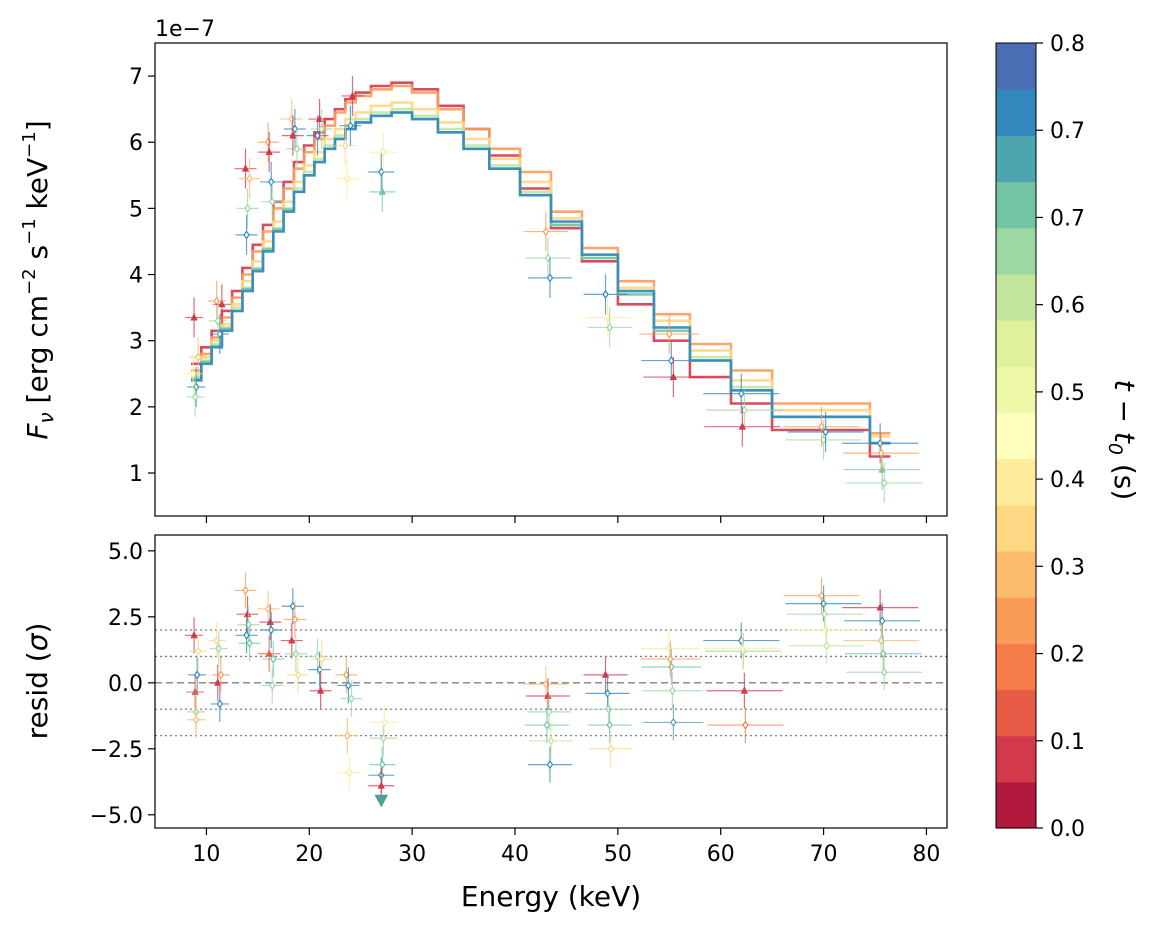 This screenshot has height=930, width=1152. I want to click on y-tick-label: −2.5, so click(116, 750).